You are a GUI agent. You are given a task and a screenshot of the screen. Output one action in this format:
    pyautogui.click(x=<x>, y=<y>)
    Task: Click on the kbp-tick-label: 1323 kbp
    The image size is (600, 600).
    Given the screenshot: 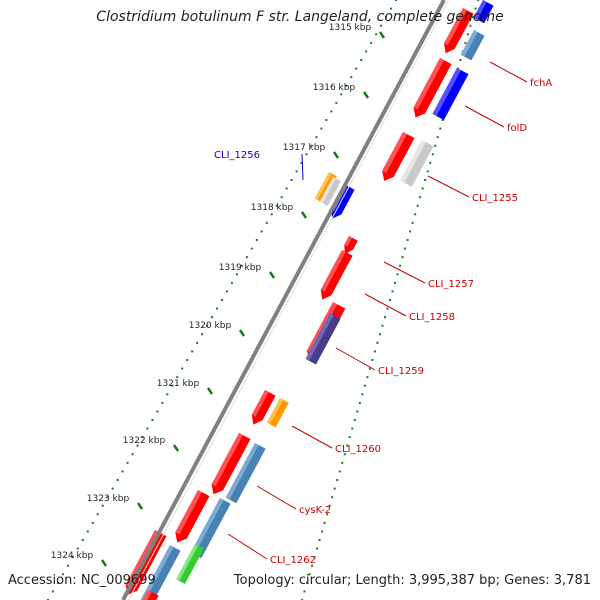 What is the action you would take?
    pyautogui.click(x=108, y=499)
    